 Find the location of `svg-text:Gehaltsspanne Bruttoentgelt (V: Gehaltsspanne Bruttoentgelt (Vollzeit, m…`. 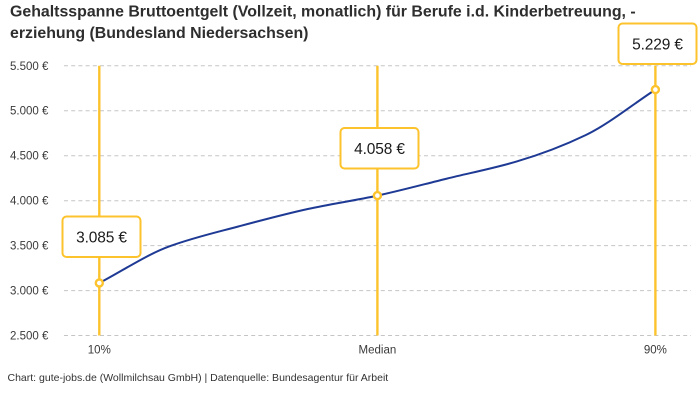

svg-text:Gehaltsspanne Bruttoentgelt (V: Gehaltsspanne Bruttoentgelt (Vollzeit, m… is located at coordinates (323, 11).